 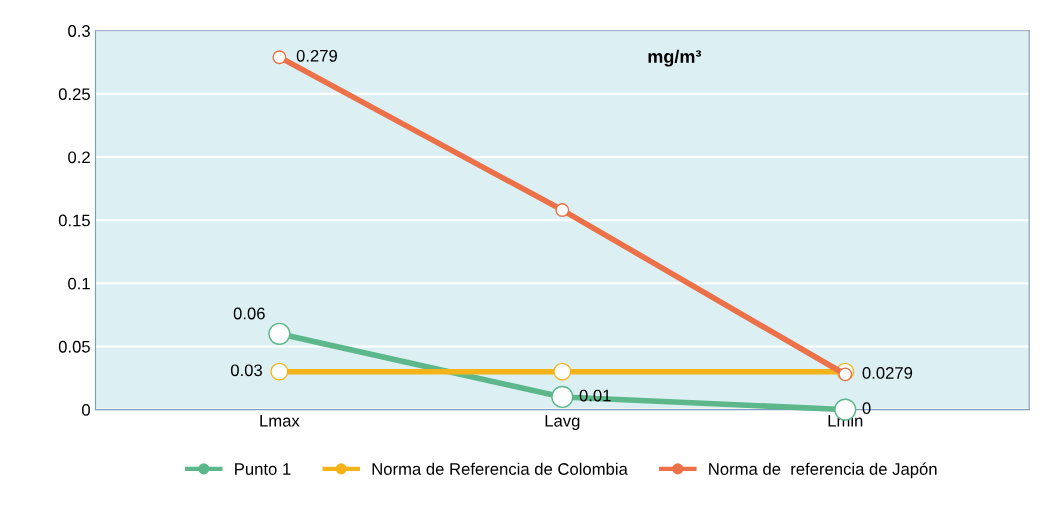 I want to click on y-tick-label: 0.2, so click(x=79, y=157).